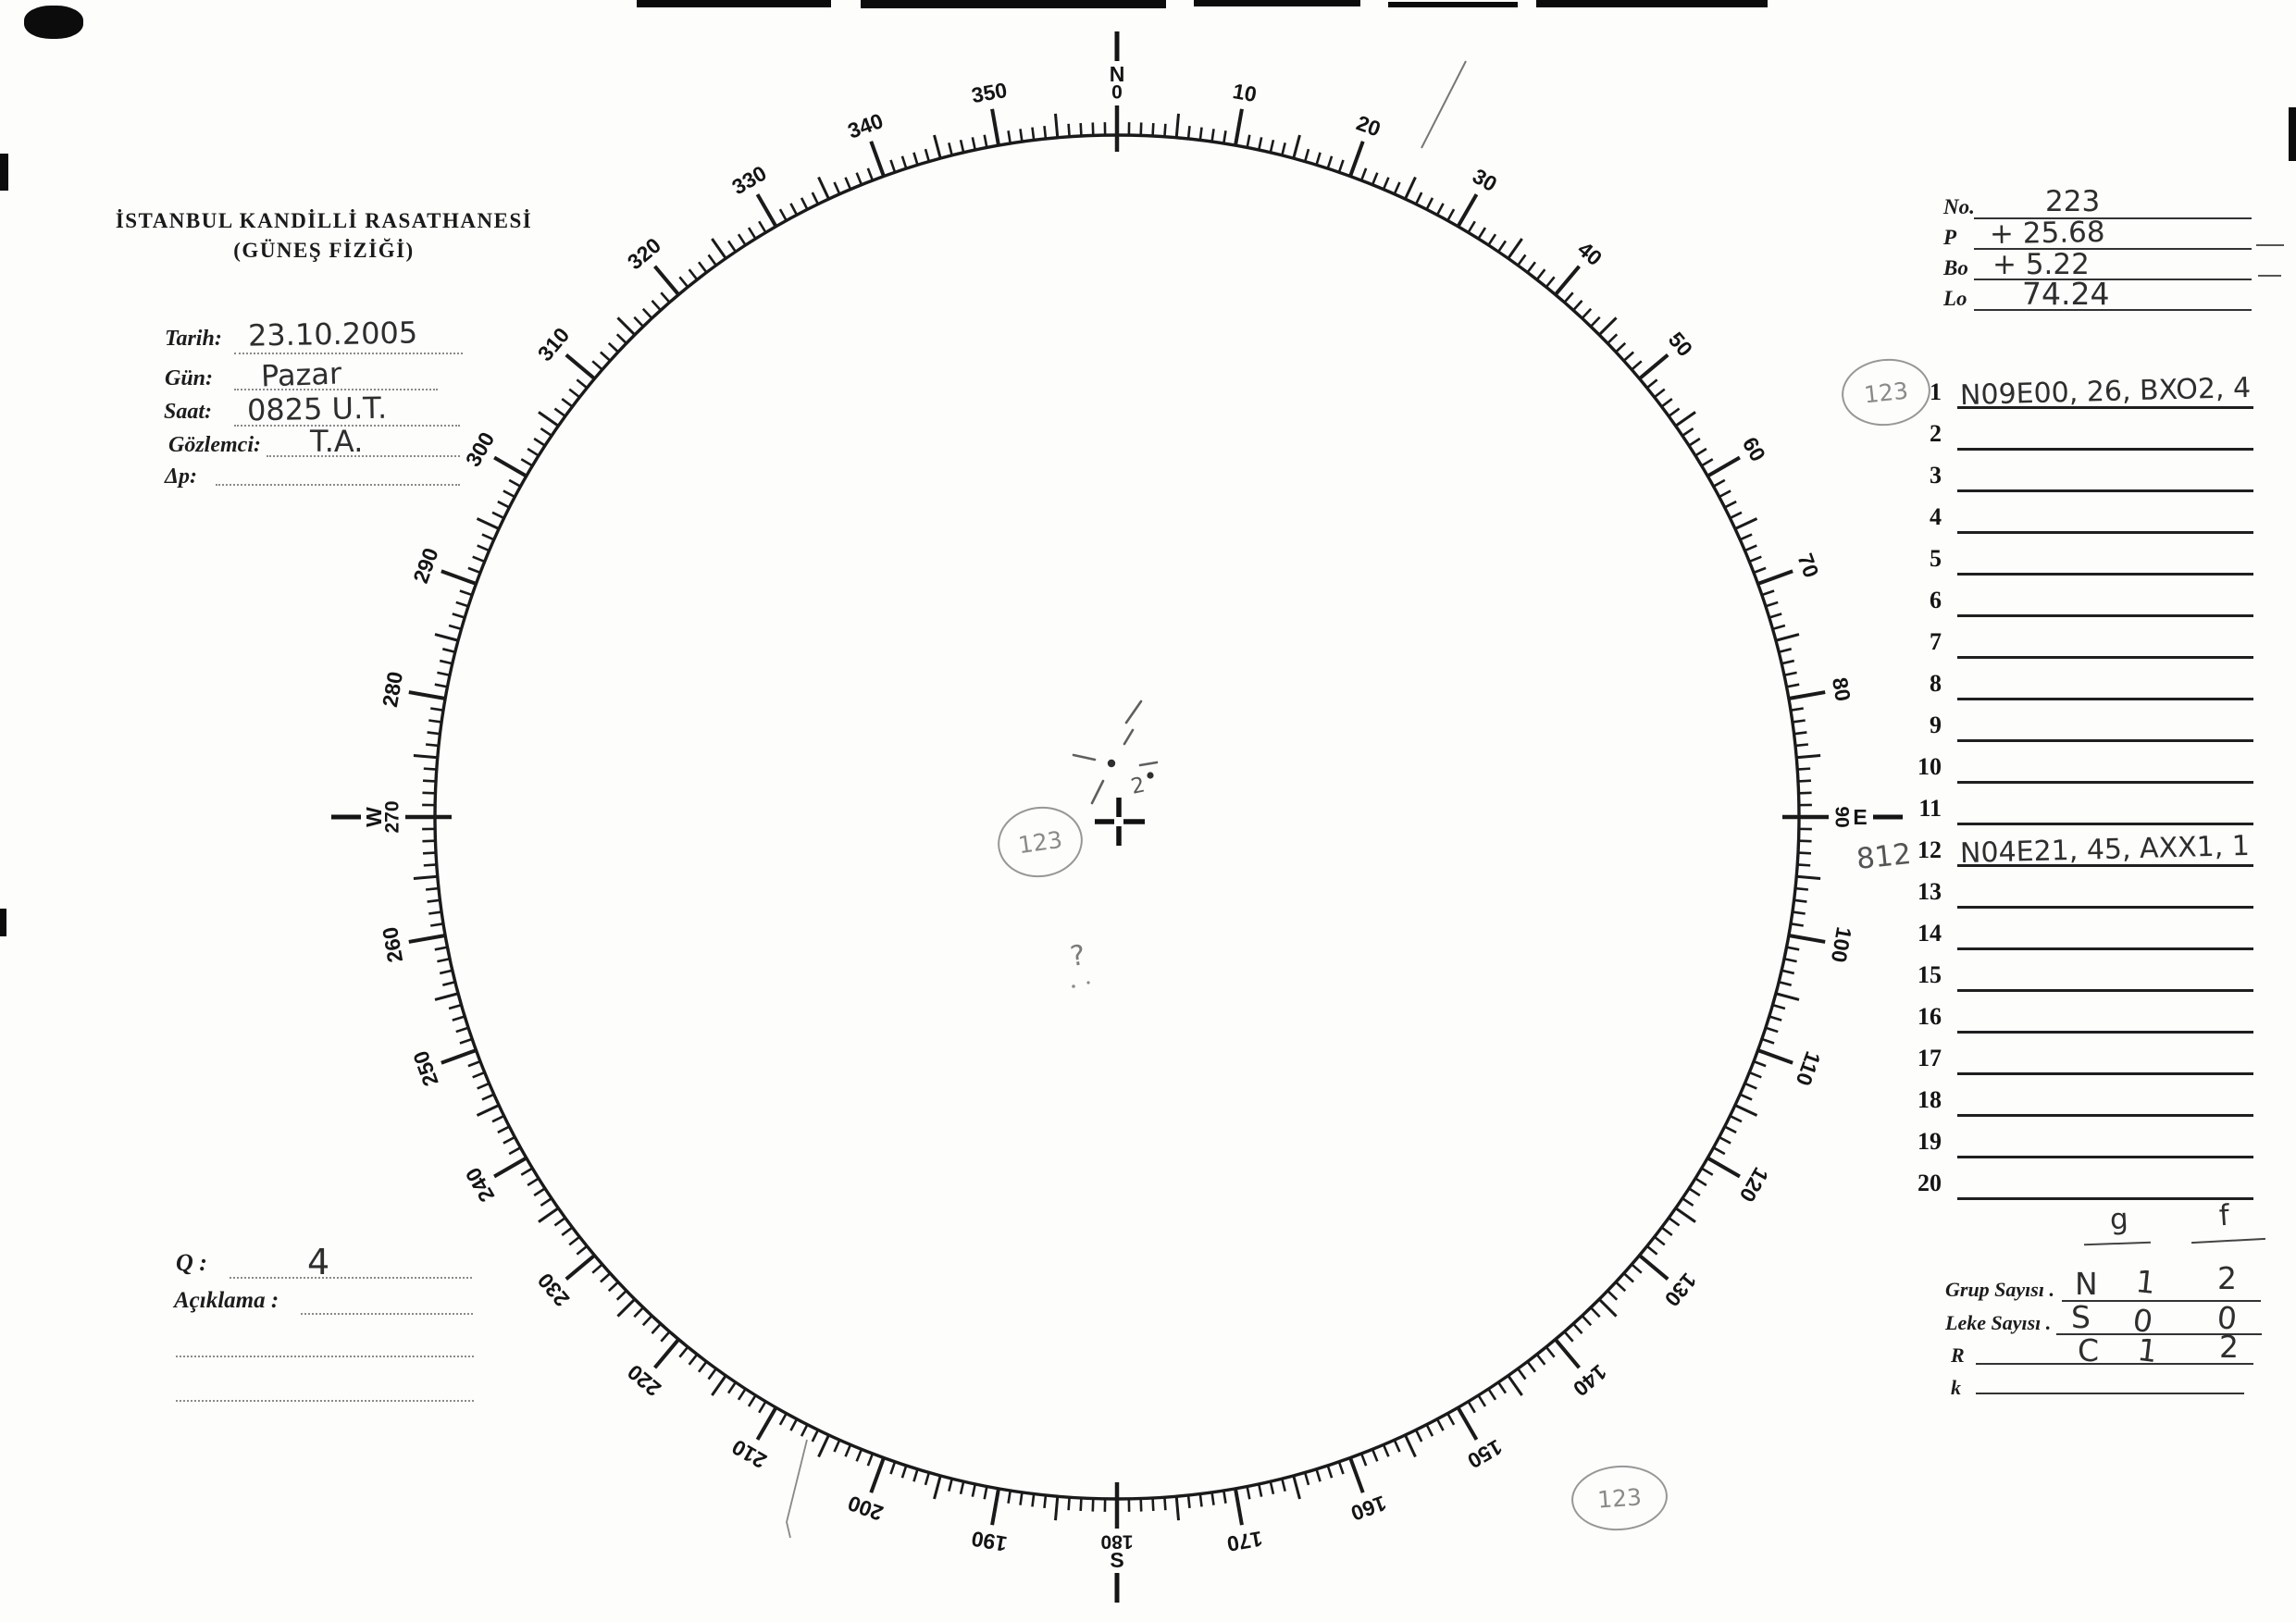 Image resolution: width=2296 pixels, height=1622 pixels. Describe the element at coordinates (1930, 891) in the screenshot. I see `list-row-number: 13` at that location.